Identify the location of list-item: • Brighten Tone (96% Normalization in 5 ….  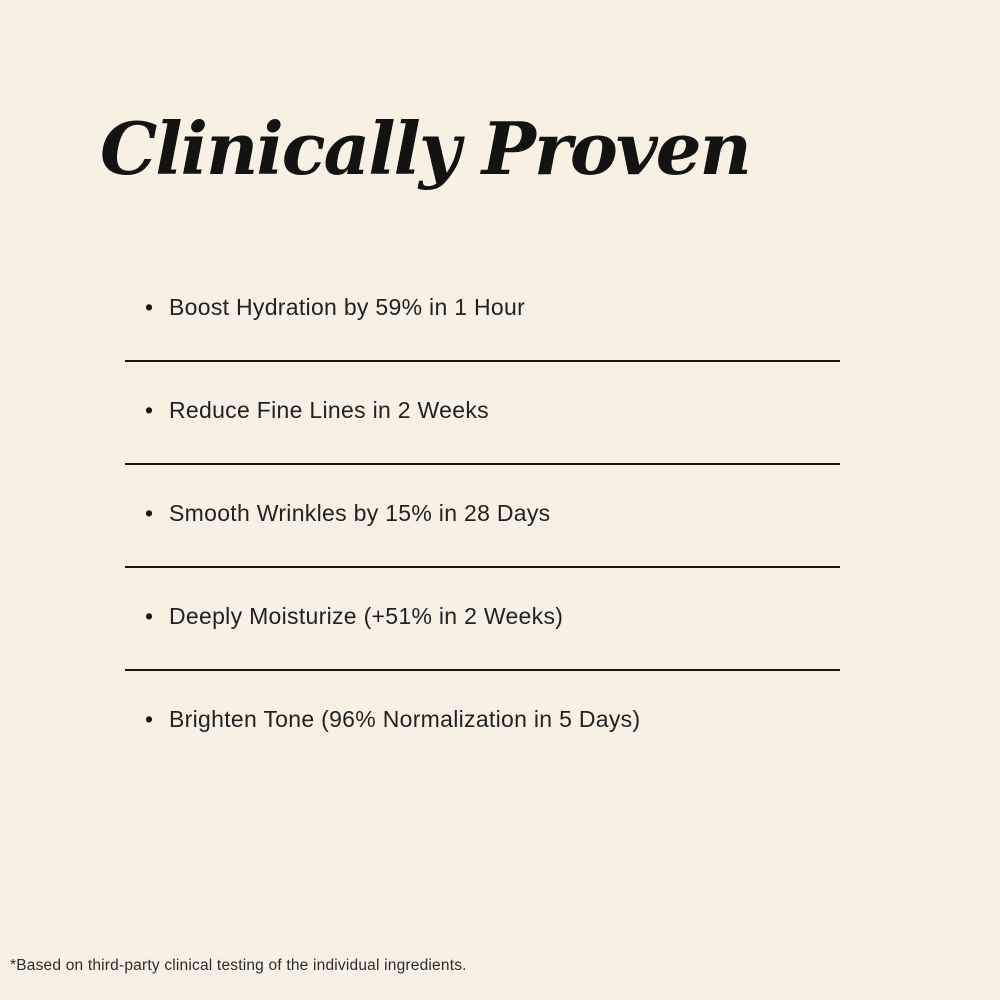
(482, 721).